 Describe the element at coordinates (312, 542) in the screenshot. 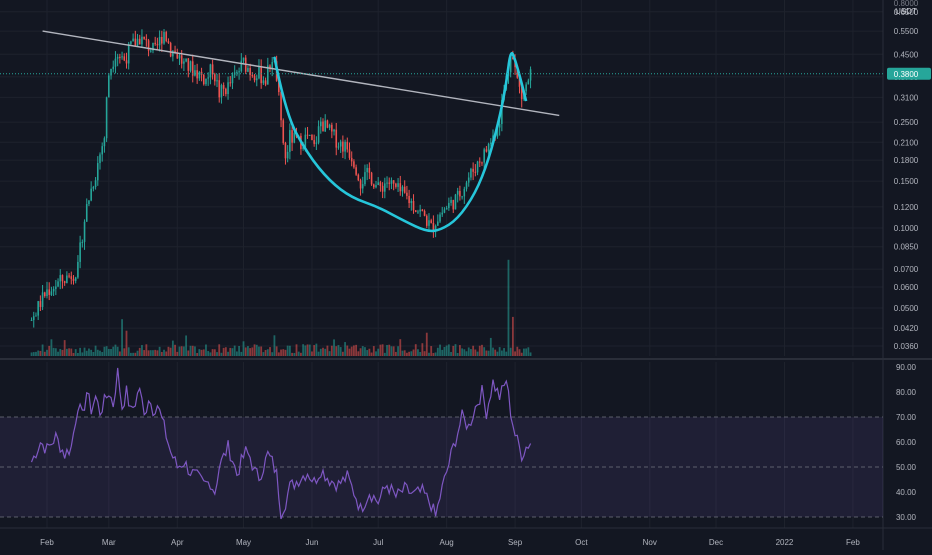

I see `time-tick-label: Jun` at that location.